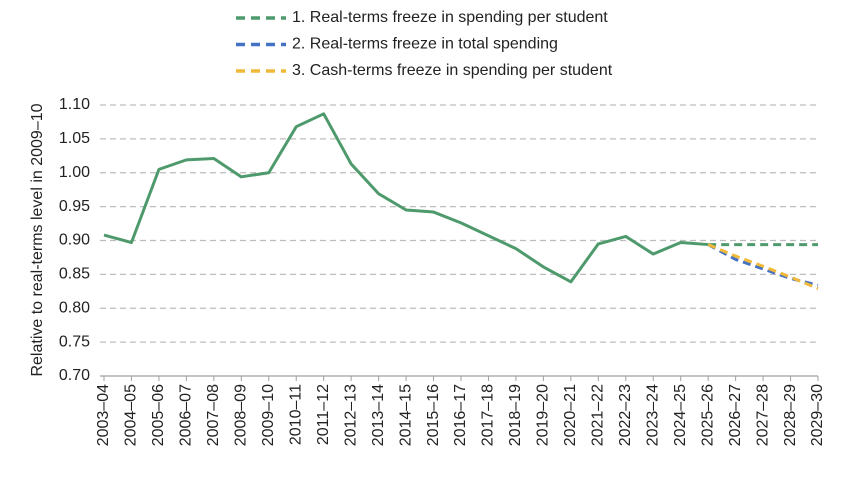 Image resolution: width=848 pixels, height=481 pixels. Describe the element at coordinates (763, 266) in the screenshot. I see `projection-line` at that location.